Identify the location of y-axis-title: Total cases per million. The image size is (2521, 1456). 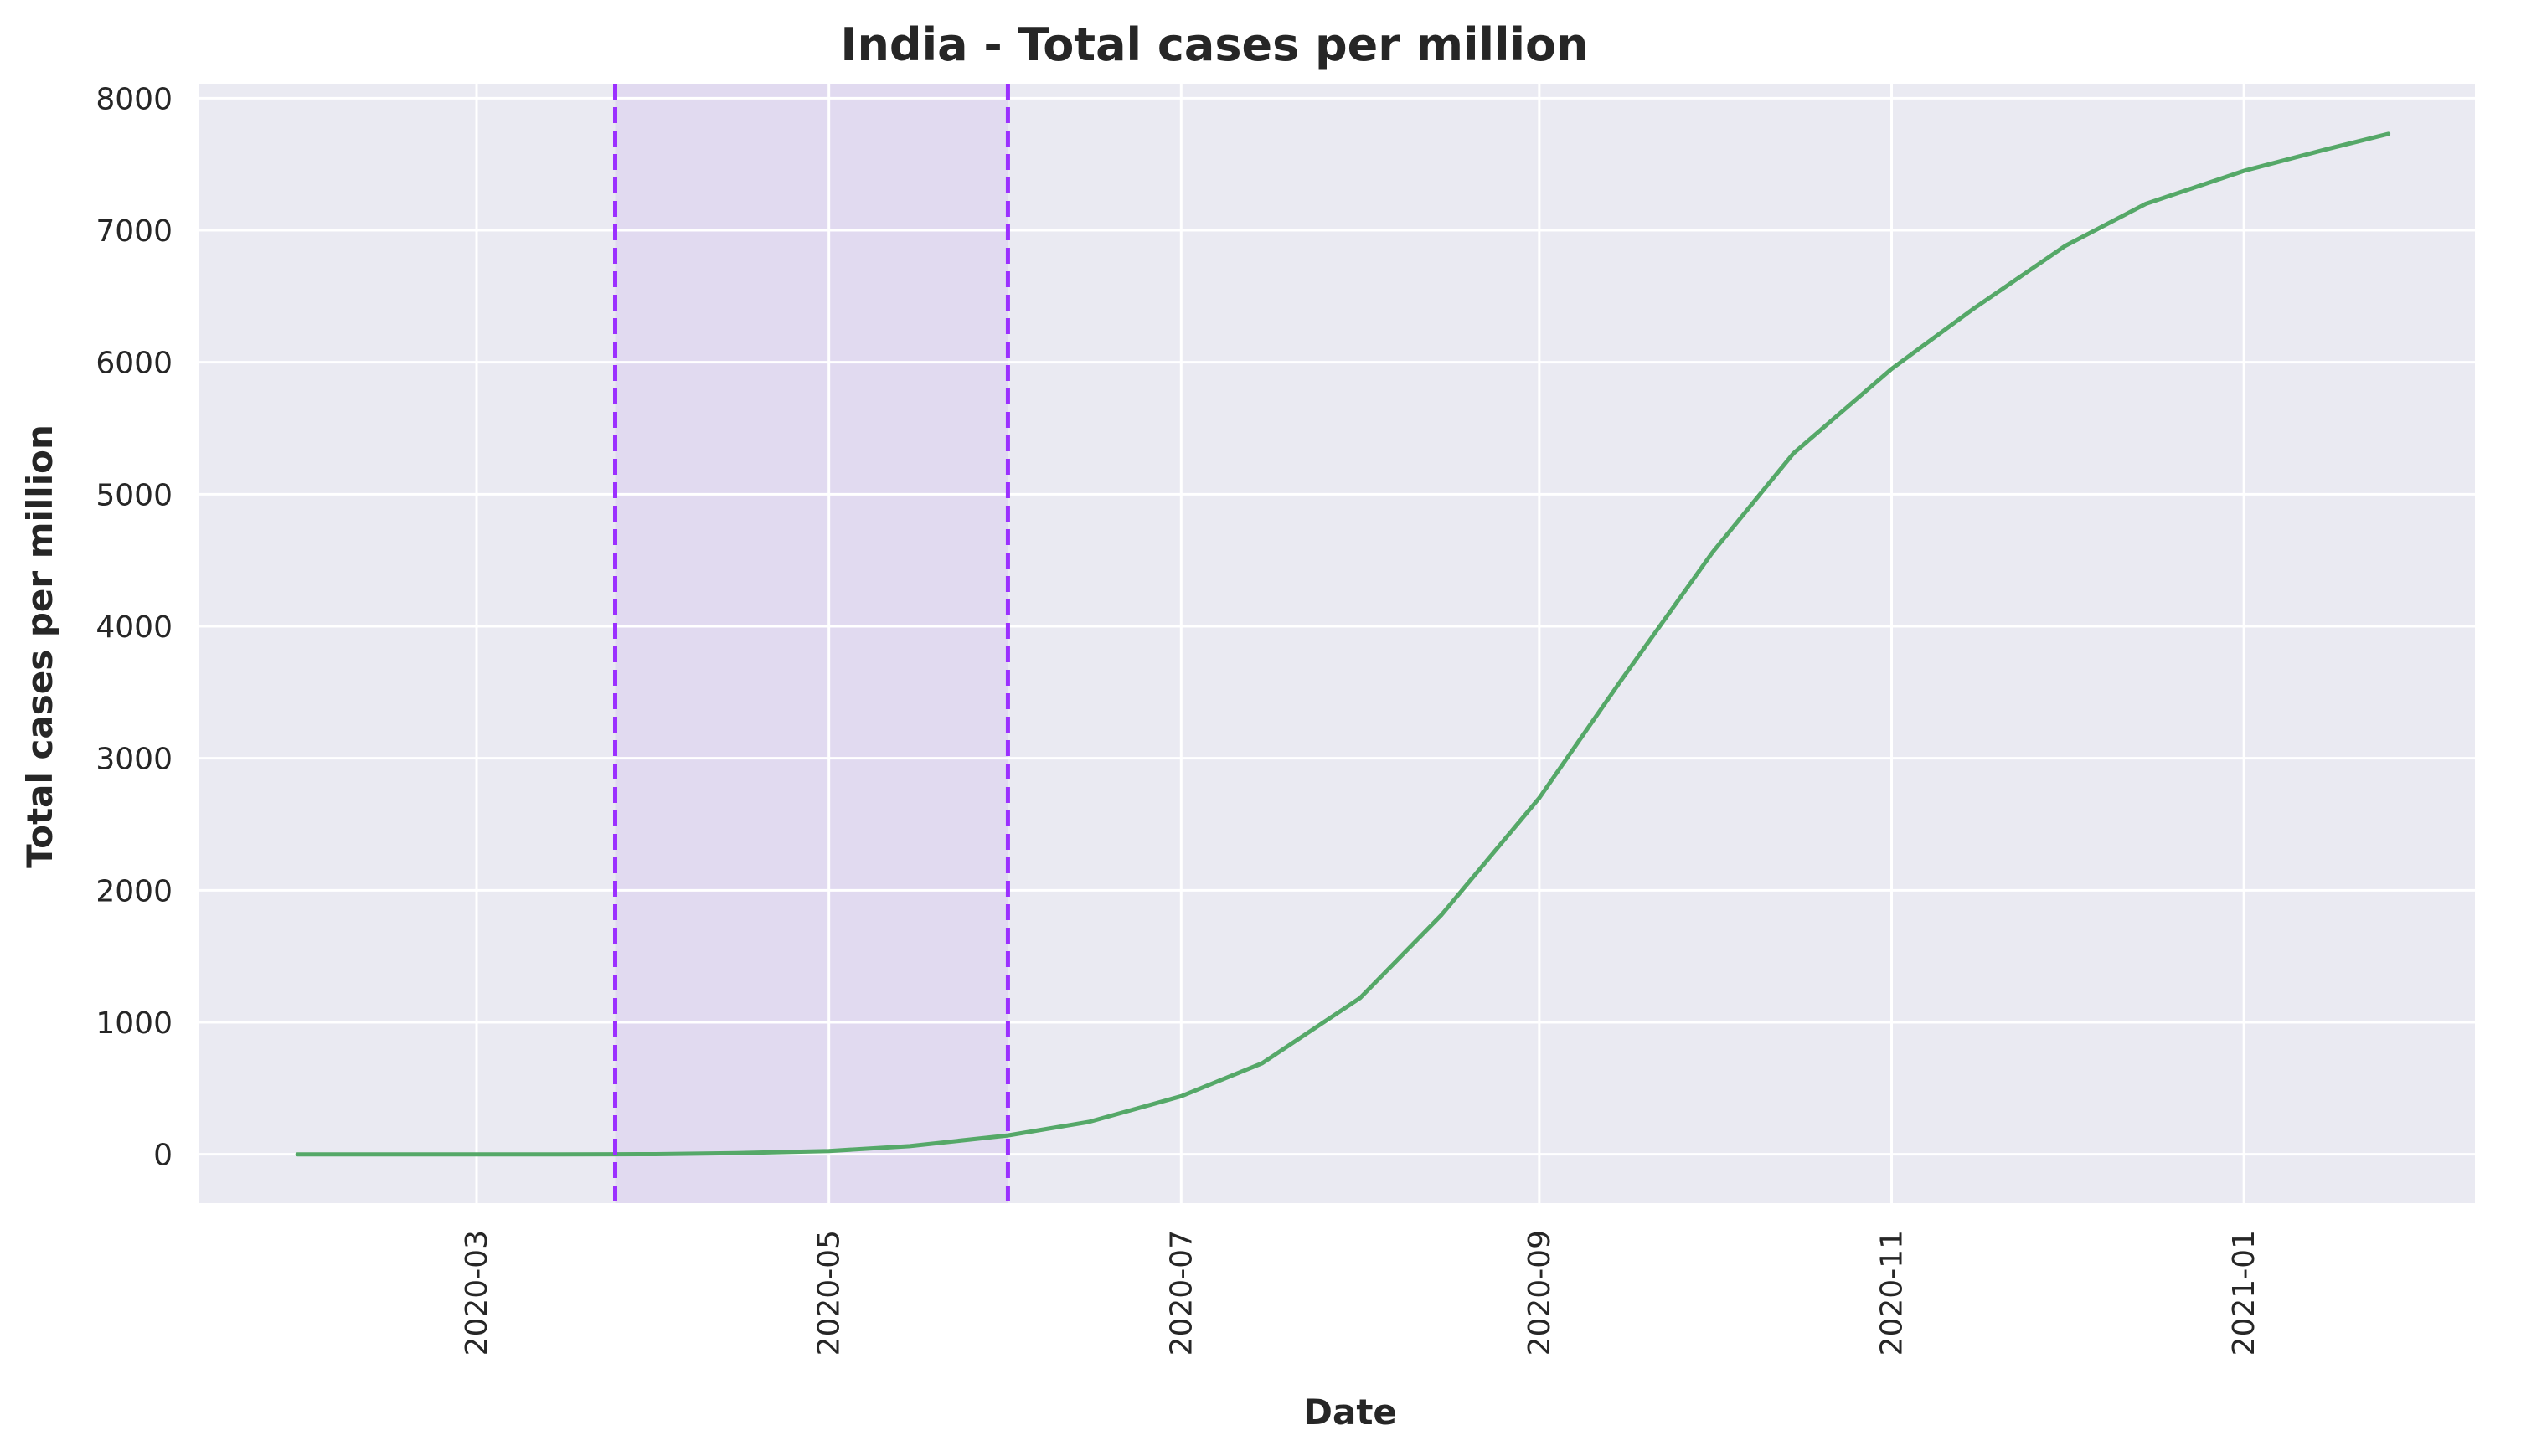
(39, 646).